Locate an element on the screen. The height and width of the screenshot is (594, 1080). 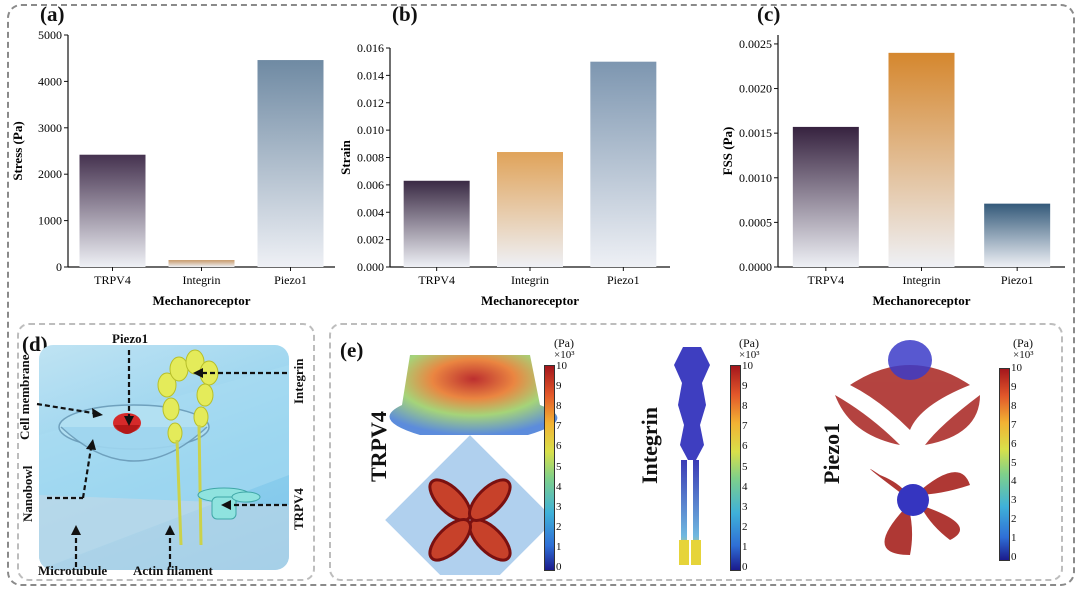
y-tick-label: 0.002 is located at coordinates (370, 240).